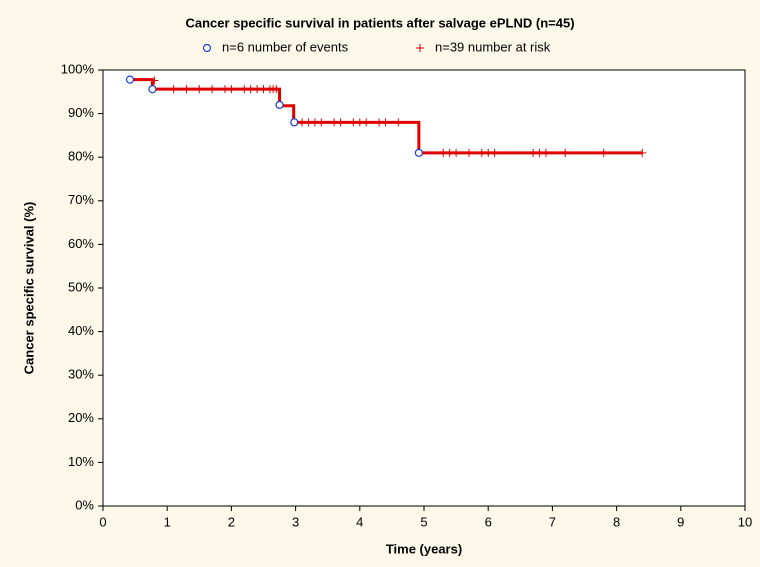  I want to click on x-axis-label: Time (years), so click(424, 548).